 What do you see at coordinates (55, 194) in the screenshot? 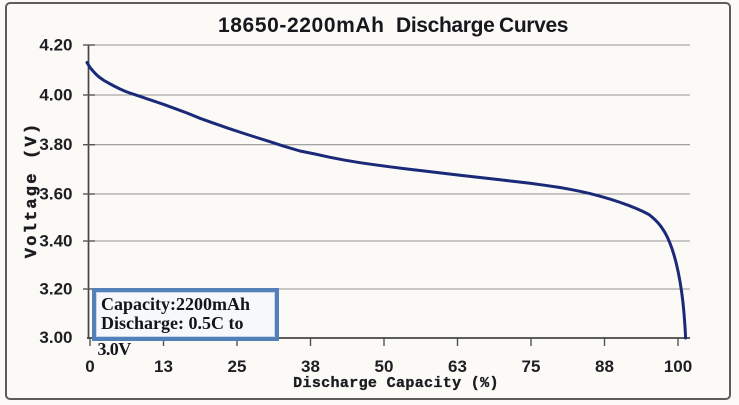
I see `svg-text: 3.60` at bounding box center [55, 194].